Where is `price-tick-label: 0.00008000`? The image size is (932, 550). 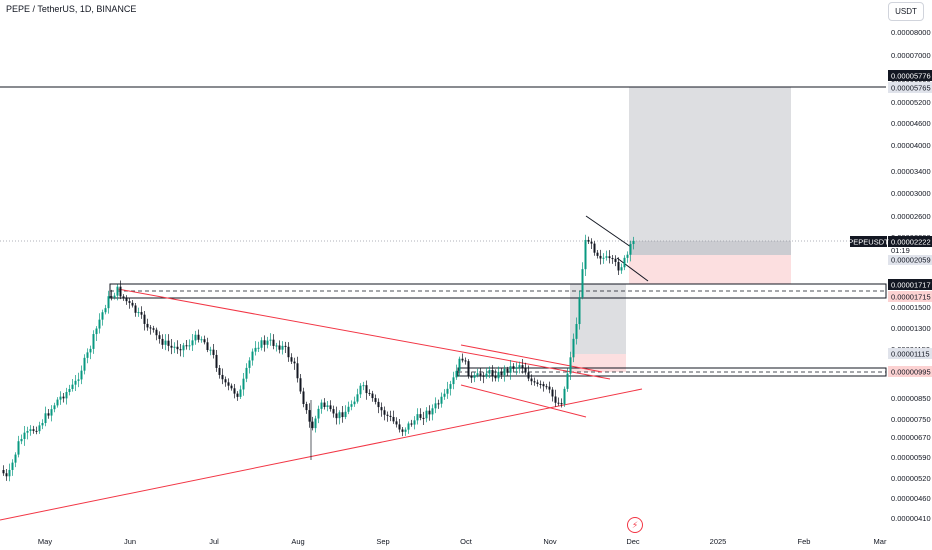
price-tick-label: 0.00008000 is located at coordinates (911, 32).